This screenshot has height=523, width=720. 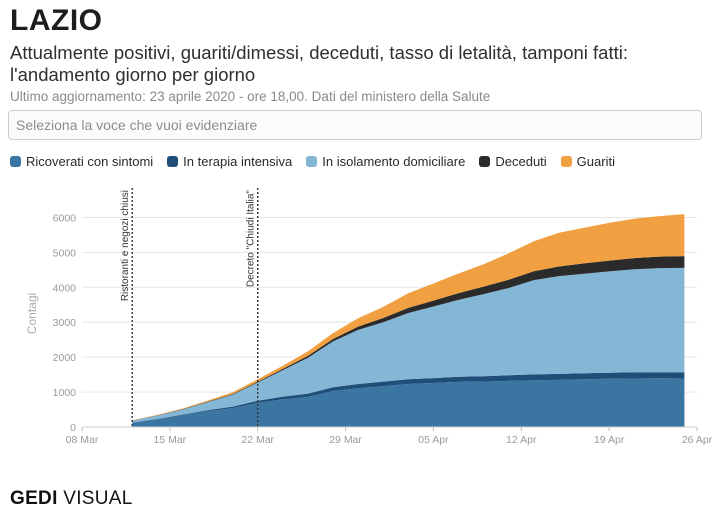 What do you see at coordinates (56, 20) in the screenshot?
I see `page-title: LAZIO` at bounding box center [56, 20].